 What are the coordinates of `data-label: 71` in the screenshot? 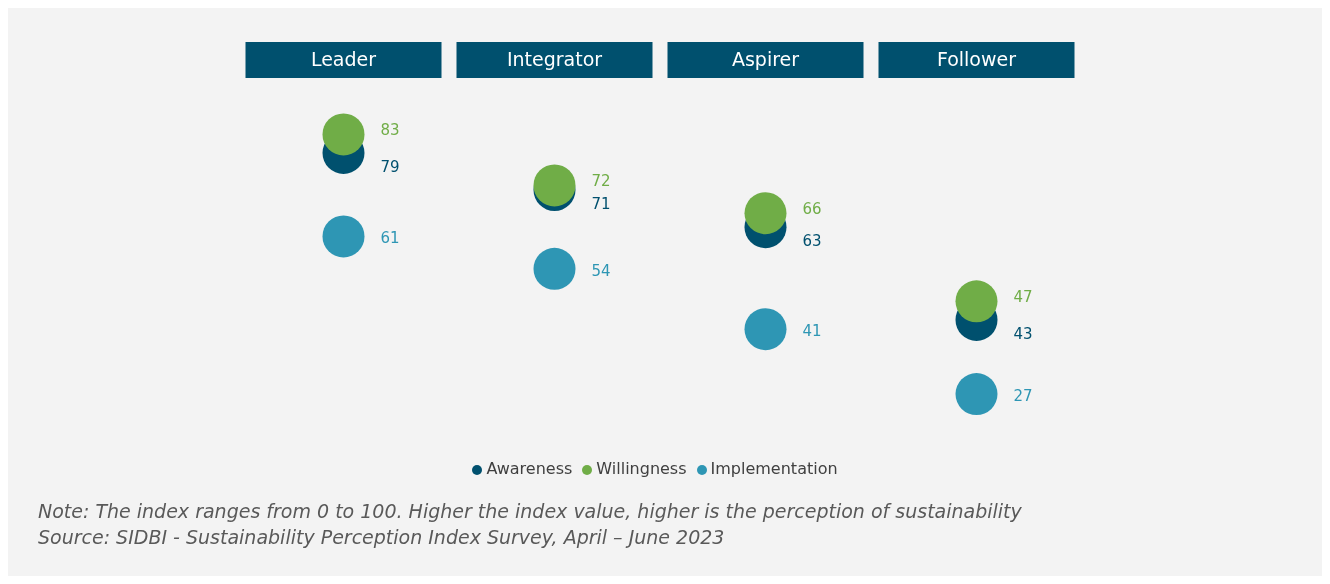 It's located at (601, 204).